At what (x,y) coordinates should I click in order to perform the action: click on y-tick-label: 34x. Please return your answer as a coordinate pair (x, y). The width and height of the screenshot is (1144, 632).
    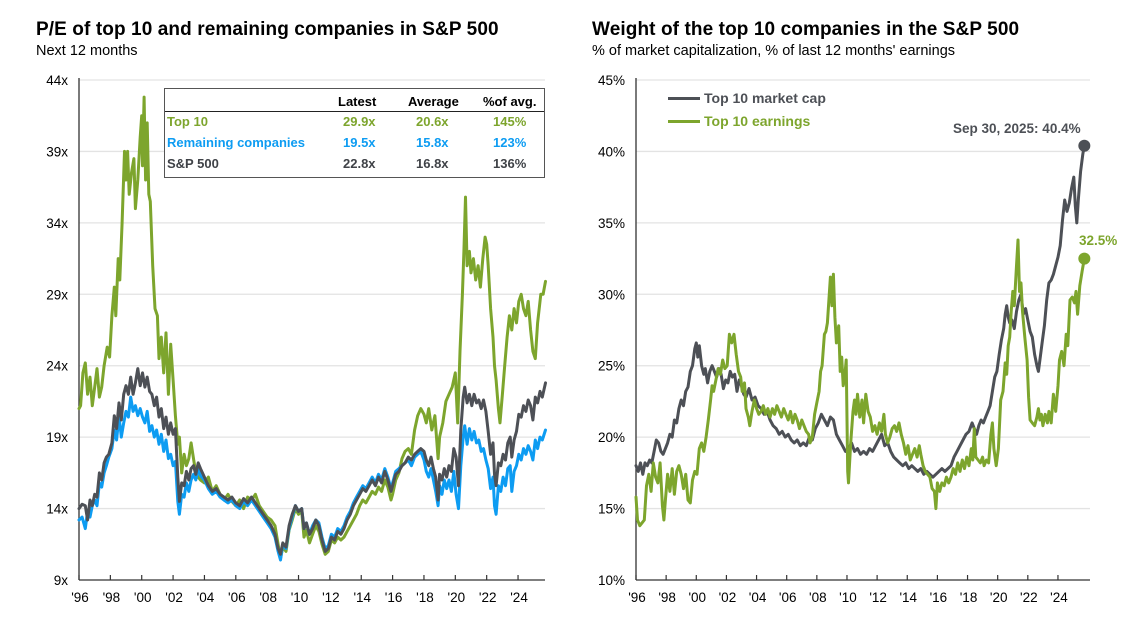
    Looking at the image, I should click on (57, 223).